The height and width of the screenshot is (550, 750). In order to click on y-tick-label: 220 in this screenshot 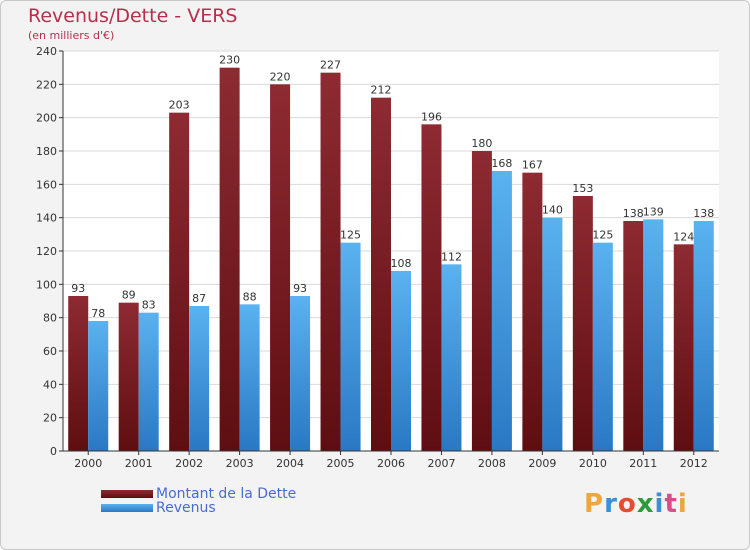, I will do `click(46, 84)`.